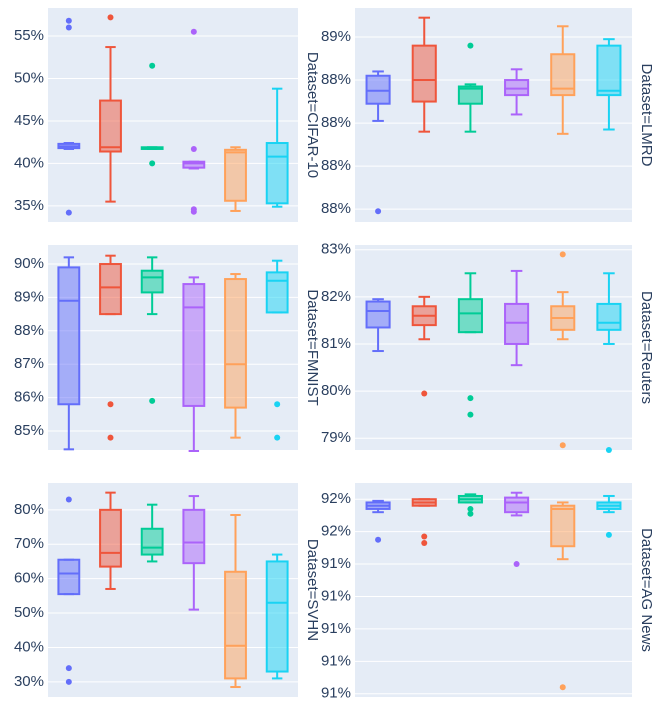 This screenshot has width=655, height=702. What do you see at coordinates (336, 437) in the screenshot?
I see `y-tick-label: 79%` at bounding box center [336, 437].